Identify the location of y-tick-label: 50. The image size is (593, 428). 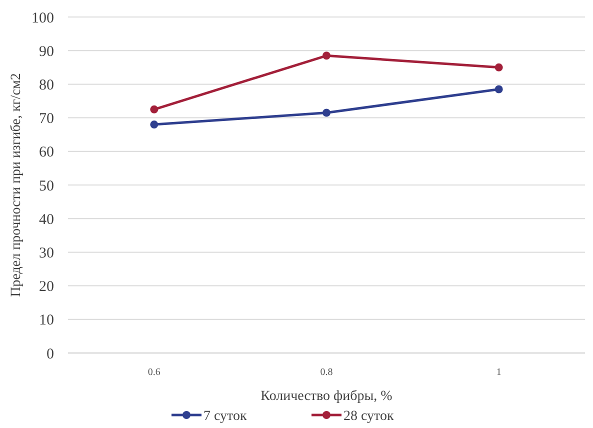
(46, 186).